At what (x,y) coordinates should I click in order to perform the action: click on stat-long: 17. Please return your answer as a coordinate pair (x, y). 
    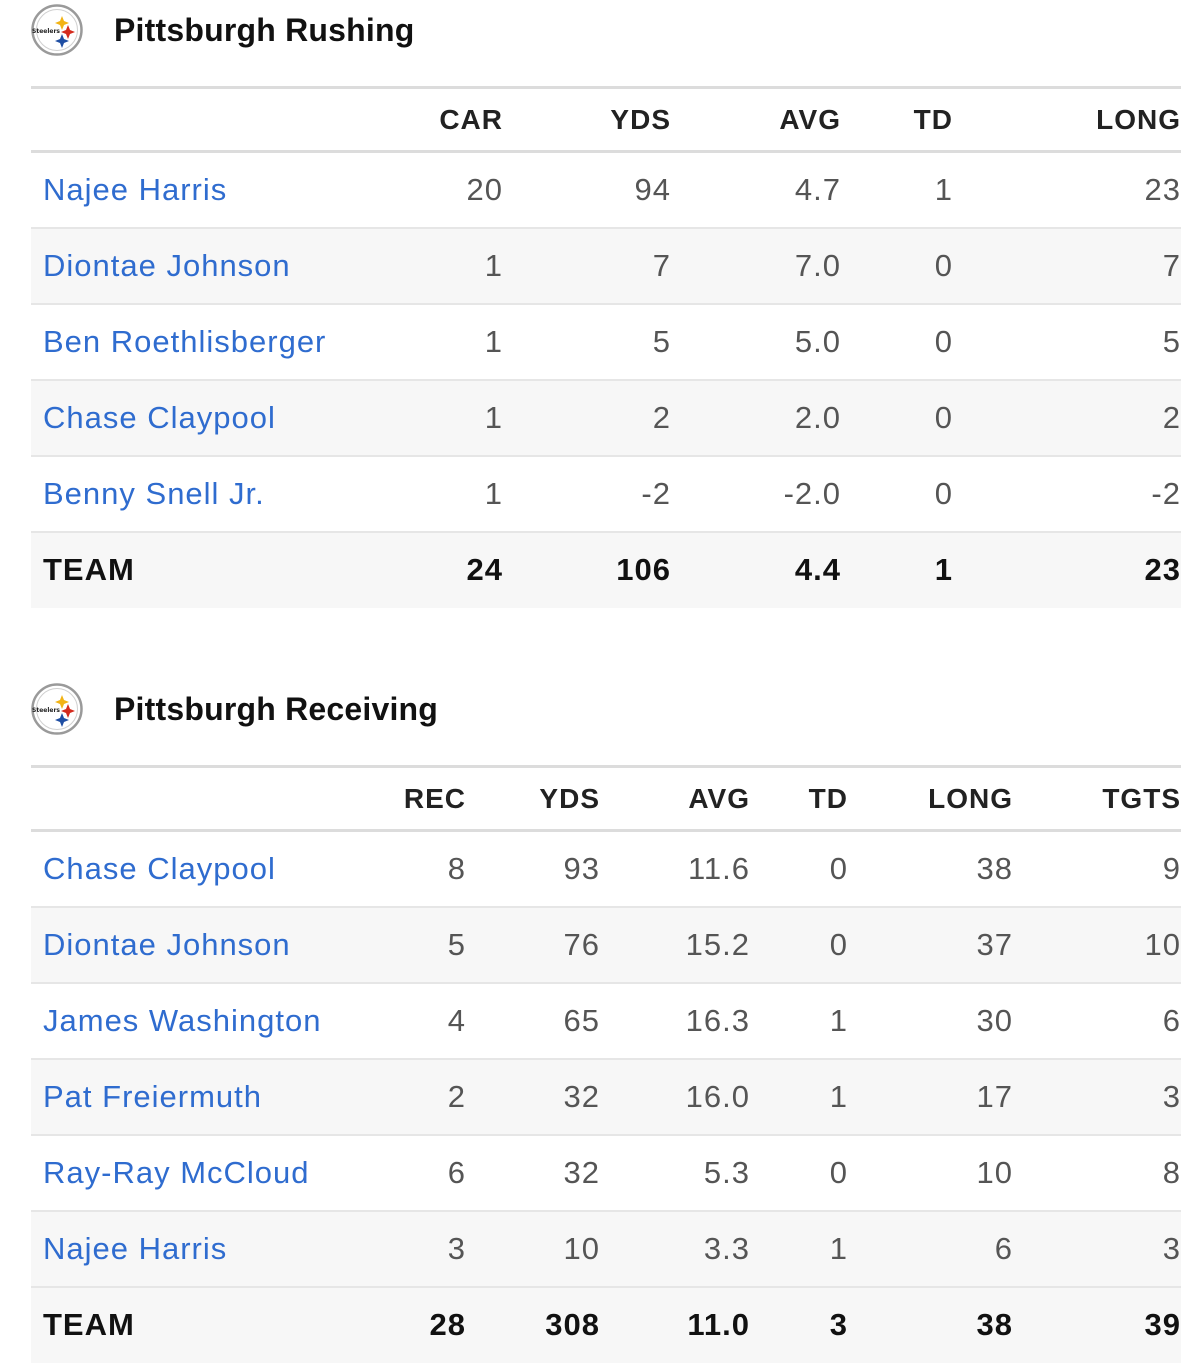
    Looking at the image, I should click on (994, 1096).